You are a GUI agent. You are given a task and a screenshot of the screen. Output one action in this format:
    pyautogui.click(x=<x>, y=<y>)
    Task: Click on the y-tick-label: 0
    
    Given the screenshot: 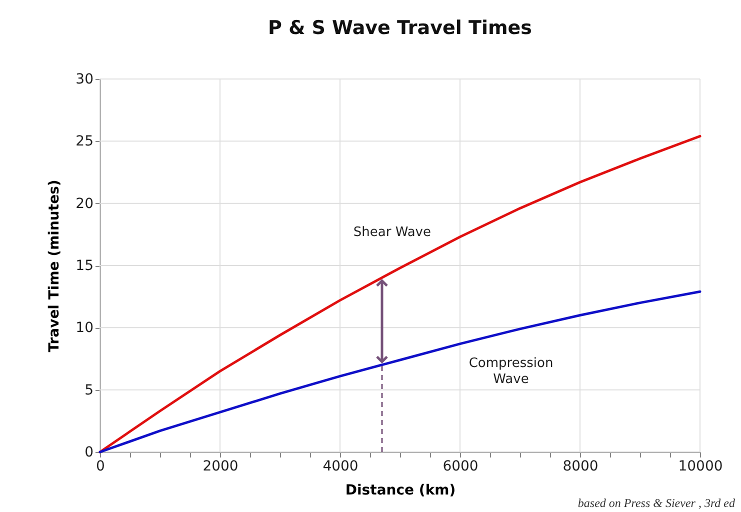 What is the action you would take?
    pyautogui.click(x=89, y=452)
    